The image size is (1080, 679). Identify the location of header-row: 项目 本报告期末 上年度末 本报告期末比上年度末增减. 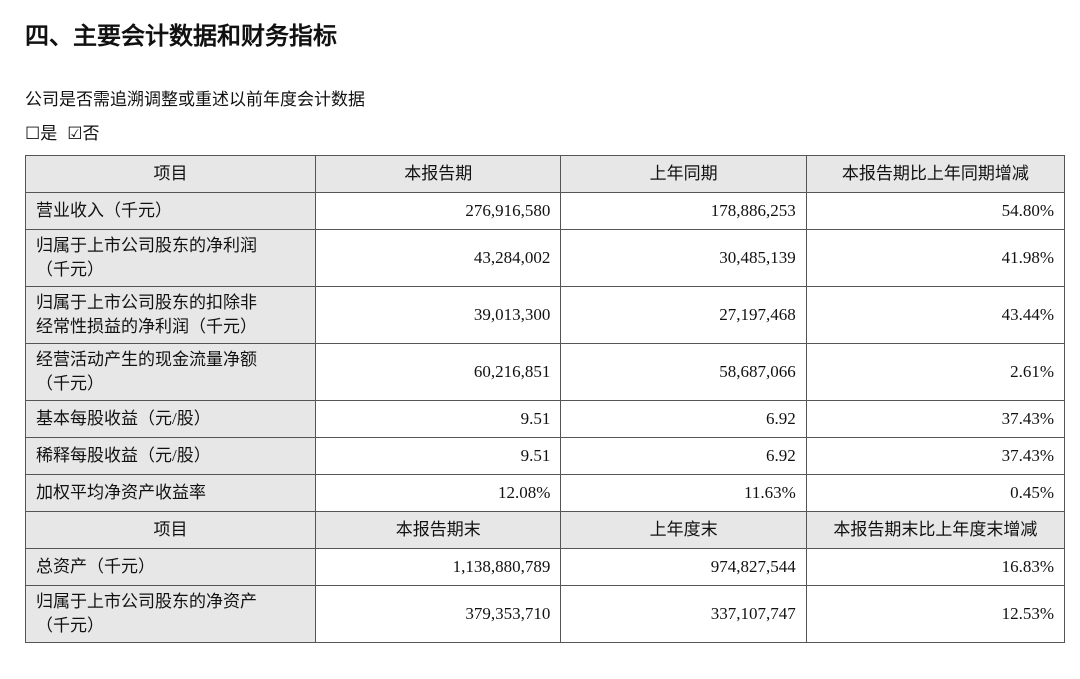
(545, 530).